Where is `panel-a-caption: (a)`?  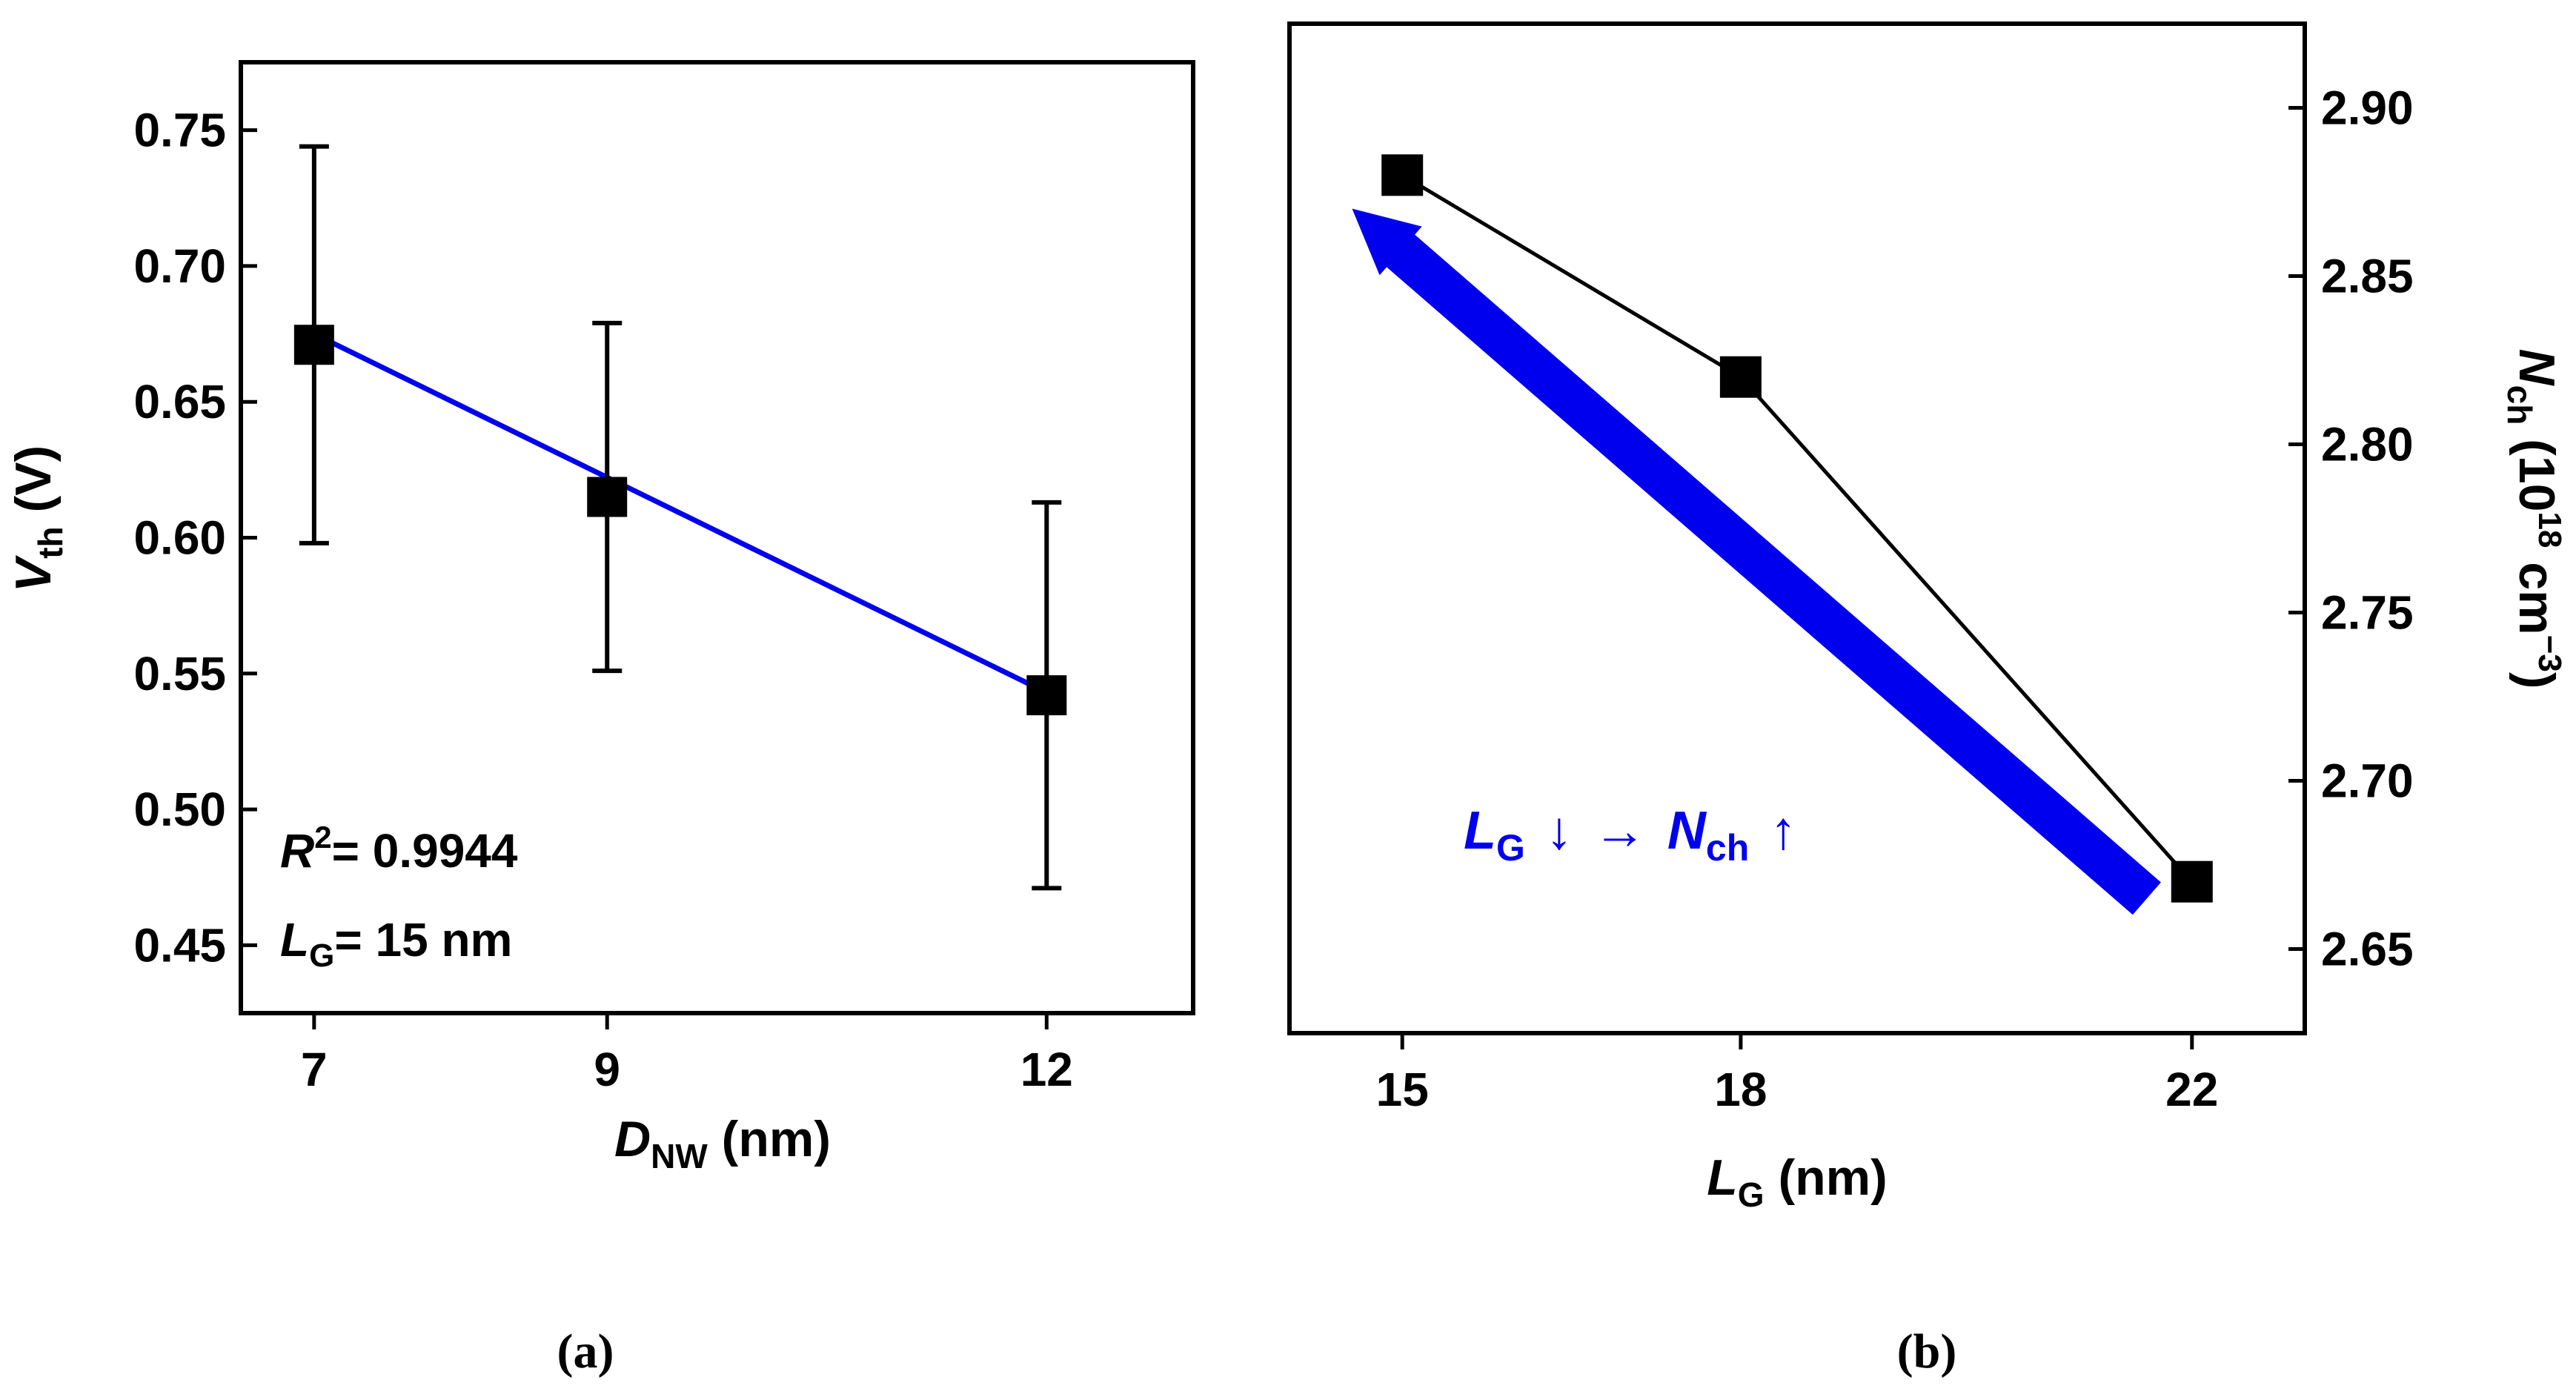
panel-a-caption: (a) is located at coordinates (585, 1351).